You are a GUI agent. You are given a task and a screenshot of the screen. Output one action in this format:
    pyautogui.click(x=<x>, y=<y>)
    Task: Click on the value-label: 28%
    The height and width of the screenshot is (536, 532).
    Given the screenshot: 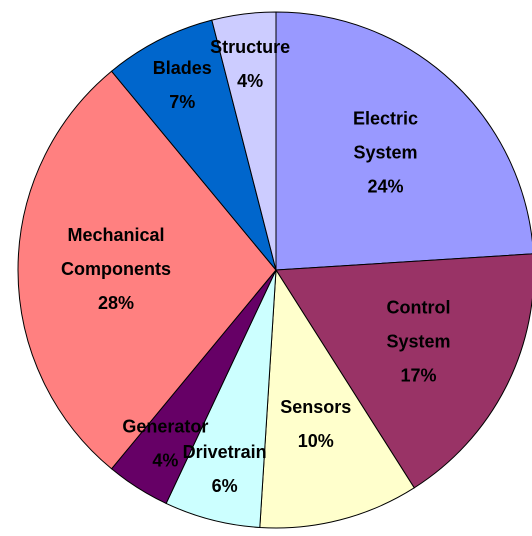 What is the action you would take?
    pyautogui.click(x=116, y=303)
    